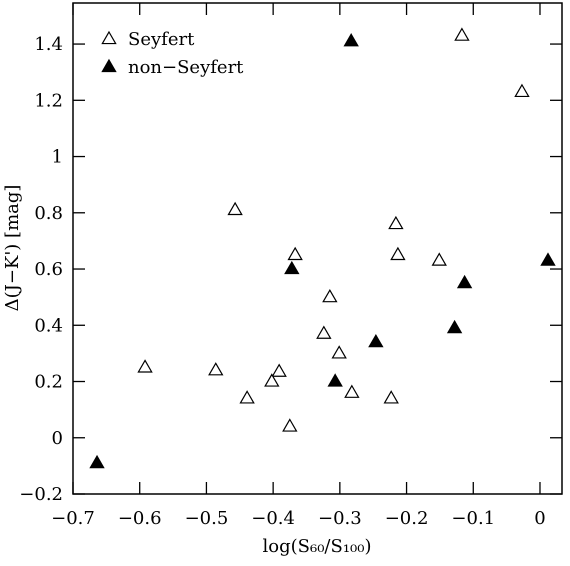  I want to click on y-axis-label: Δ(J−K') [mag], so click(12, 248).